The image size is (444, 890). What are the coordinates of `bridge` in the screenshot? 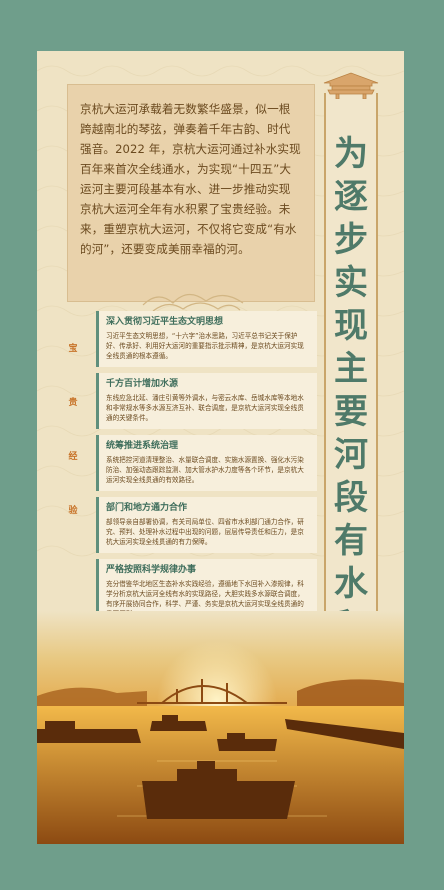 It's located at (212, 691).